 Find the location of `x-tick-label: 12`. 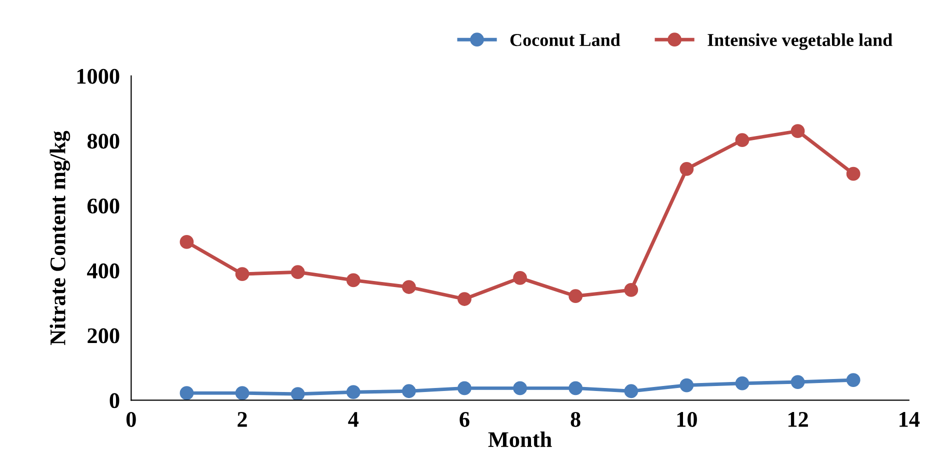

x-tick-label: 12 is located at coordinates (798, 419).